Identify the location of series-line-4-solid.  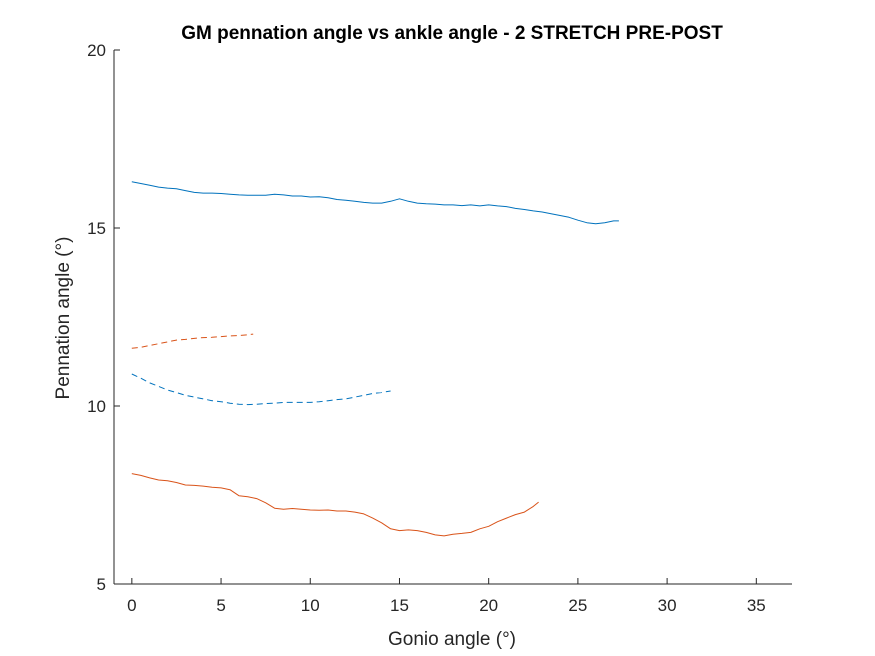
(335, 505).